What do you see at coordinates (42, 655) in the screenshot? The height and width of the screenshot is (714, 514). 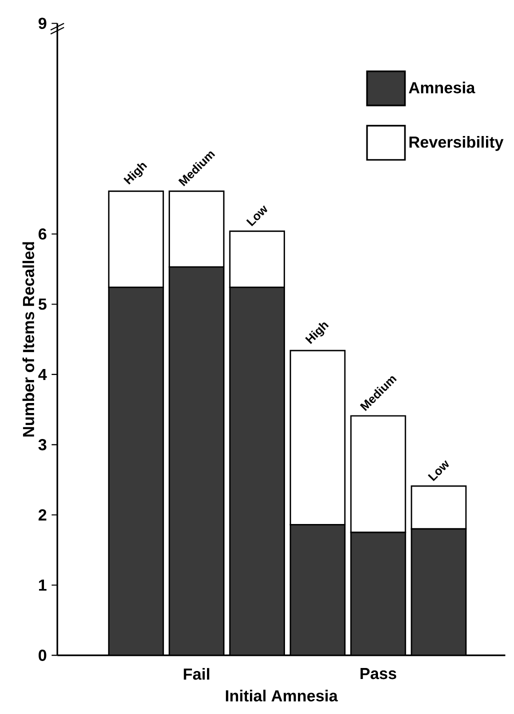 I see `y-tick-label: 0` at bounding box center [42, 655].